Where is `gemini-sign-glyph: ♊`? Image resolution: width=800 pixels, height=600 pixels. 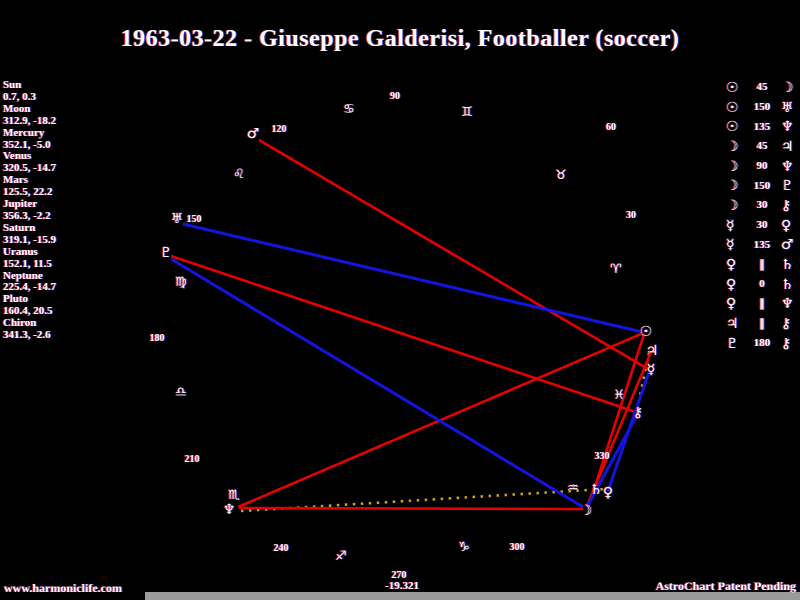 gemini-sign-glyph: ♊ is located at coordinates (467, 112).